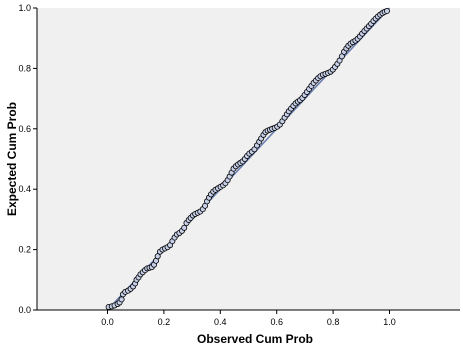 Image resolution: width=463 pixels, height=350 pixels. What do you see at coordinates (12, 159) in the screenshot?
I see `y-axis-title: Expected Cum Prob` at bounding box center [12, 159].